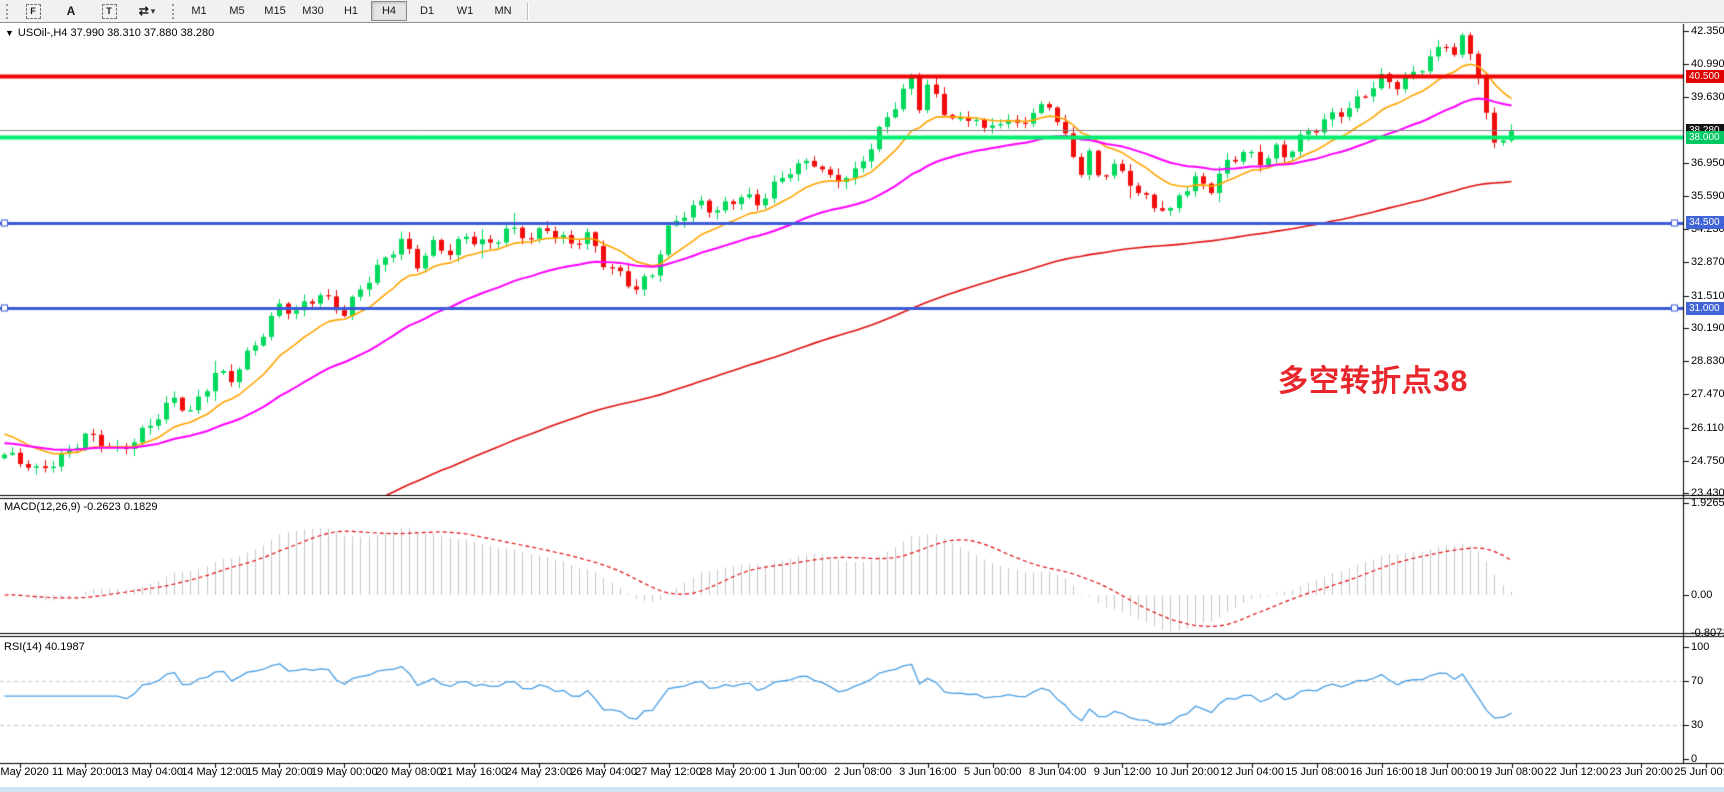 The height and width of the screenshot is (792, 1724). I want to click on swap-arrows-icon: ⇄, so click(143, 11).